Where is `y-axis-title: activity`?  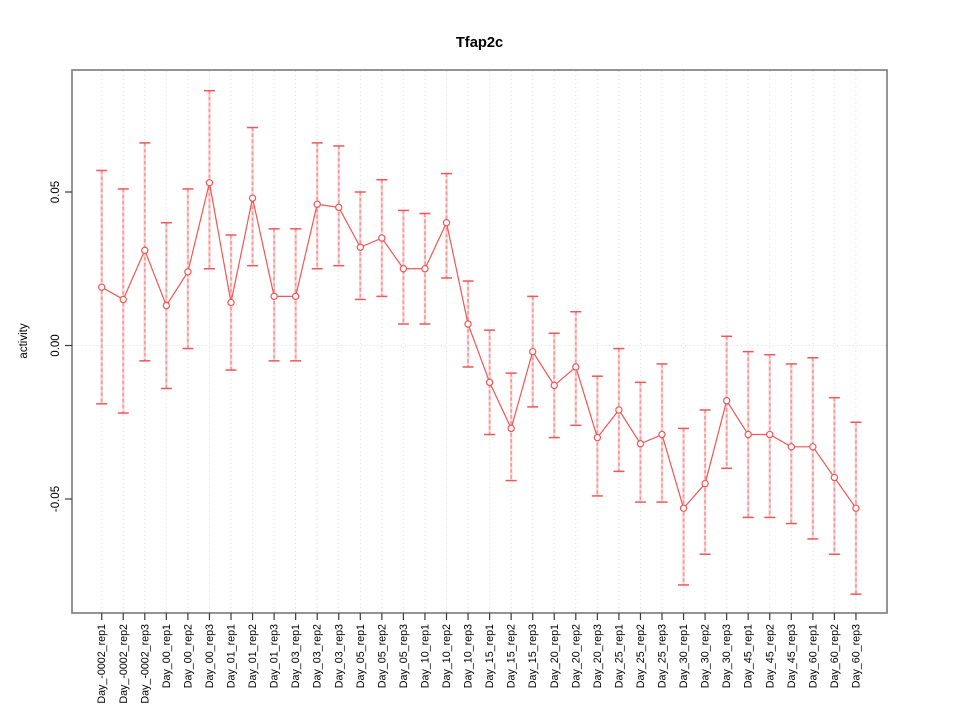
y-axis-title: activity is located at coordinates (24, 340).